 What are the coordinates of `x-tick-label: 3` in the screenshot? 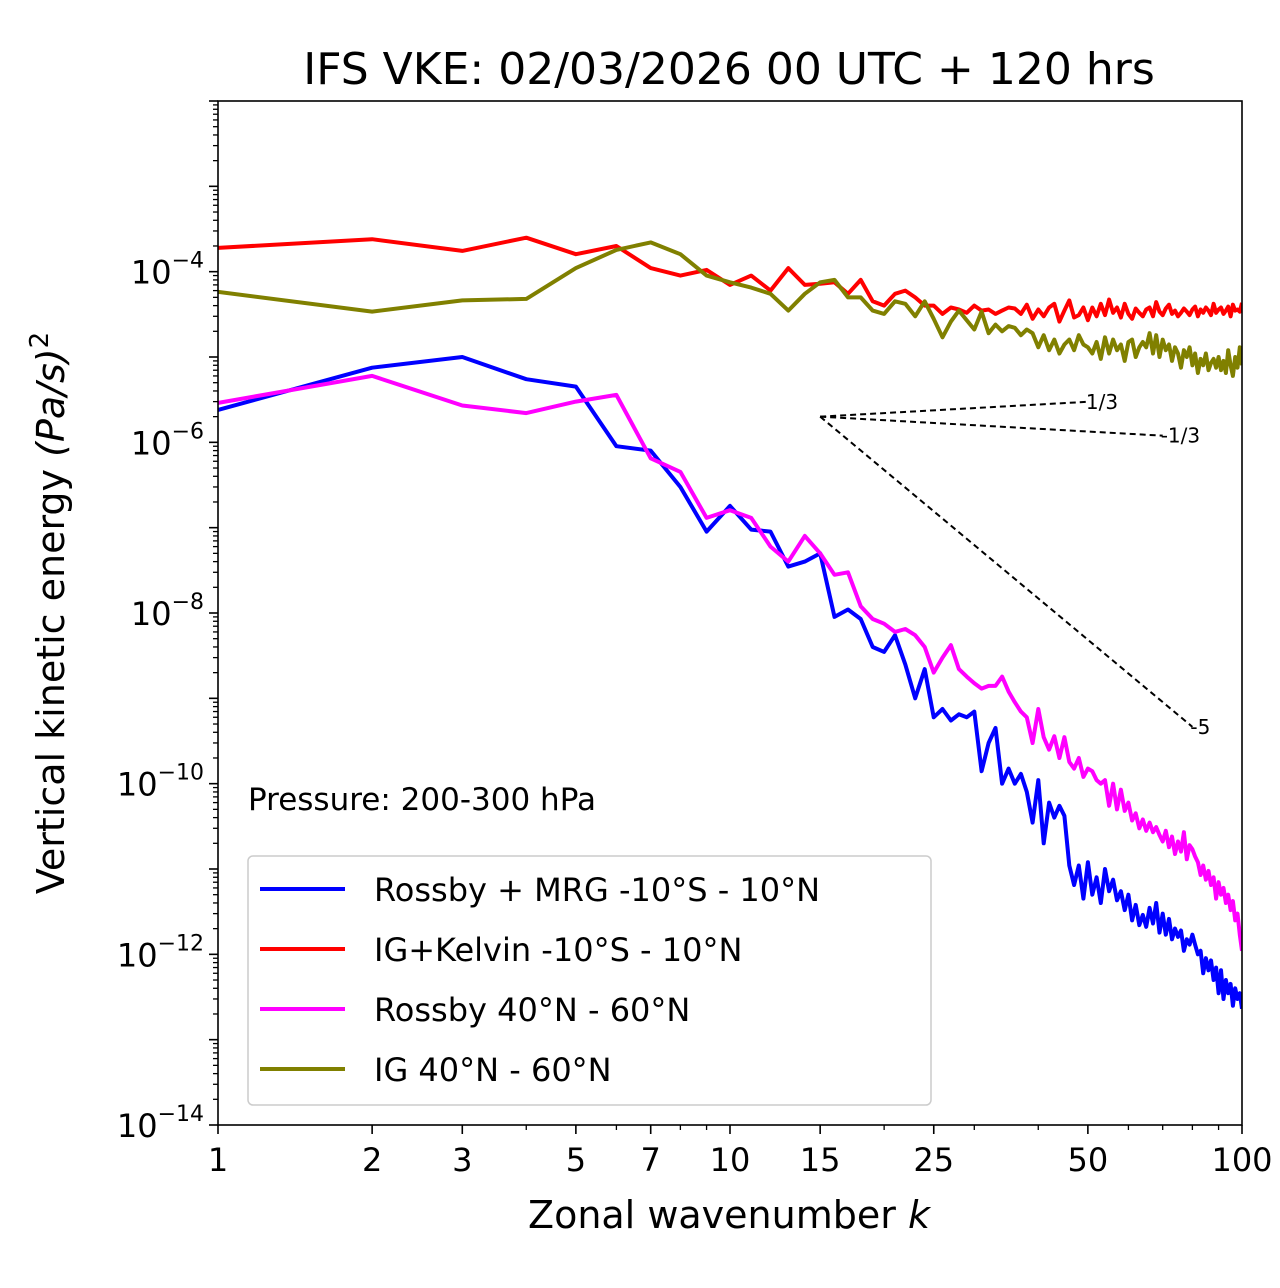 It's located at (462, 1160).